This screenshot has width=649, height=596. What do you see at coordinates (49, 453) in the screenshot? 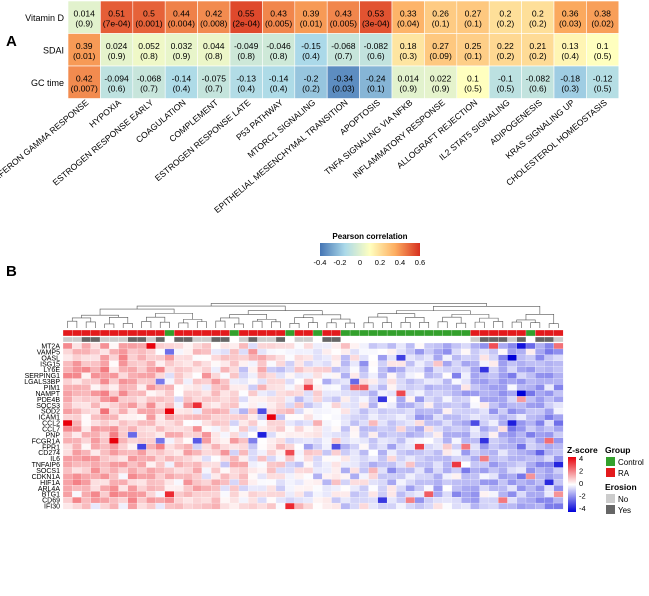
I see `gene-label: CD274` at bounding box center [49, 453].